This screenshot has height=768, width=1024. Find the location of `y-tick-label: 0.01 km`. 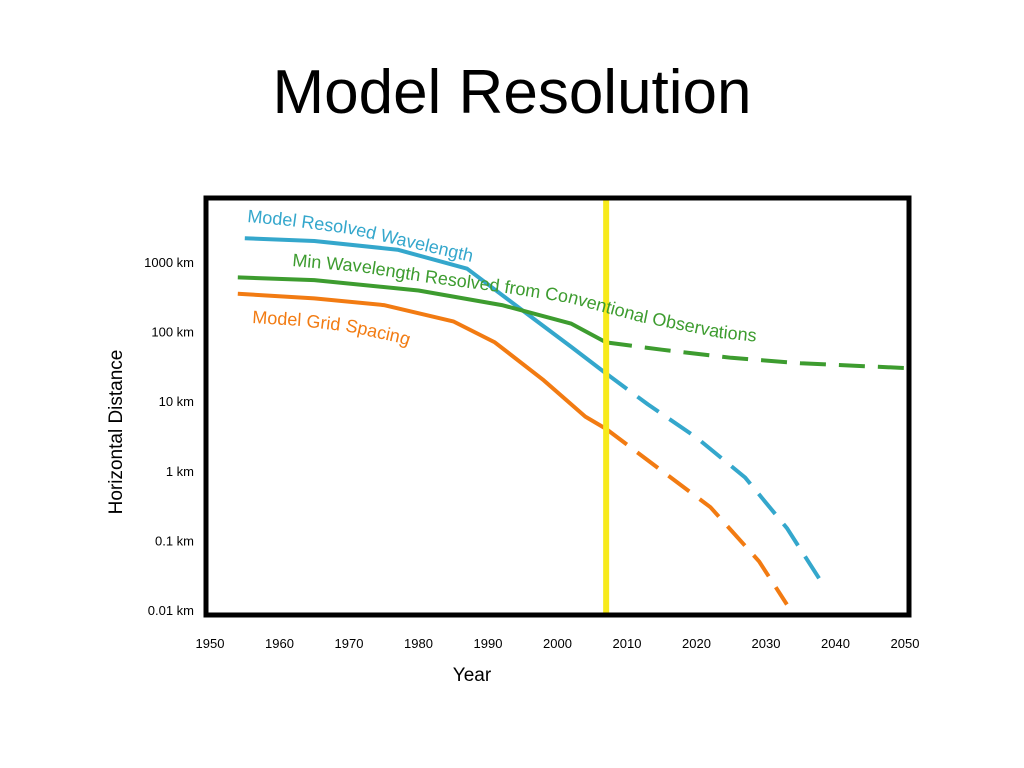

y-tick-label: 0.01 km is located at coordinates (171, 610).